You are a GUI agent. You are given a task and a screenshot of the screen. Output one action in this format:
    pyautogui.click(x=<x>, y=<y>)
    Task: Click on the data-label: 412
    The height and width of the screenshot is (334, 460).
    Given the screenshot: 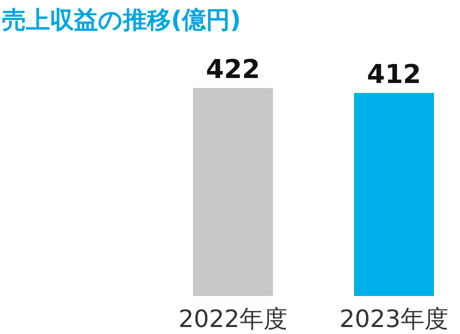 What is the action you would take?
    pyautogui.click(x=394, y=75)
    